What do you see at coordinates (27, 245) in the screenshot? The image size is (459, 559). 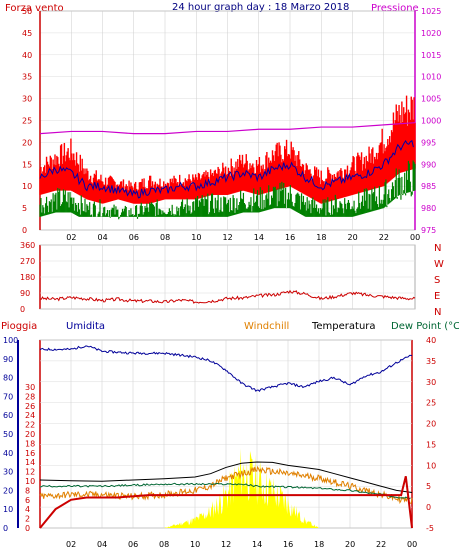 I see `y-tick-left: 360` at bounding box center [27, 245].